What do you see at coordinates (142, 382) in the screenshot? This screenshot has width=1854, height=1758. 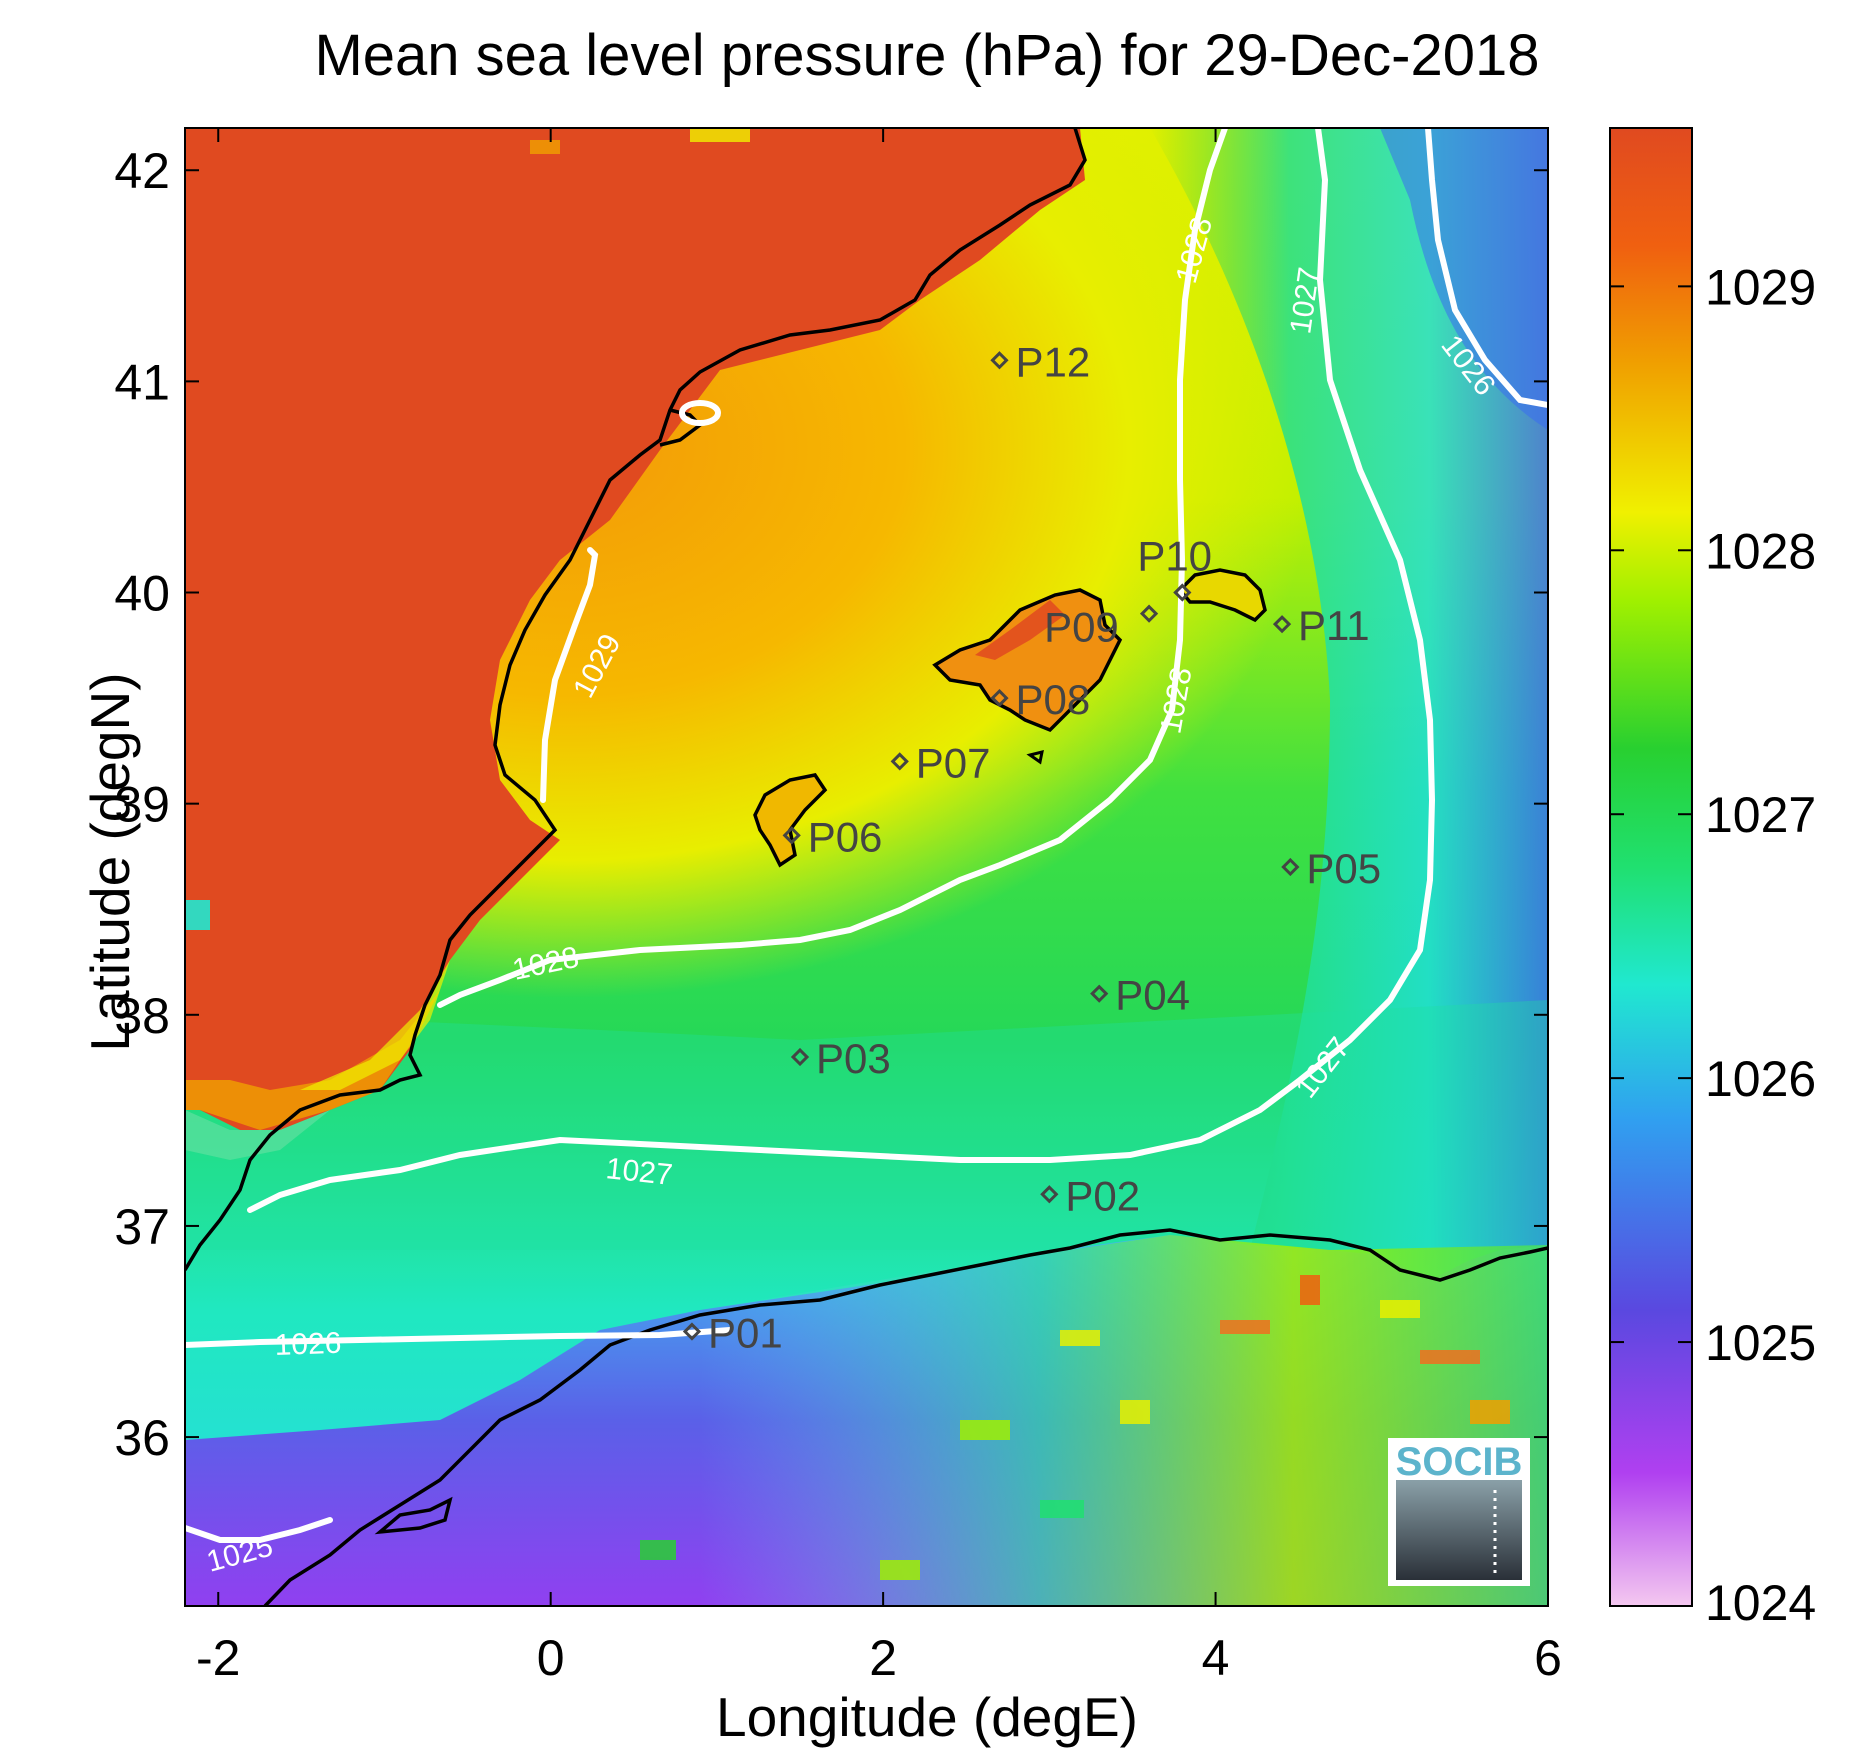 I see `y-tick-label: 41` at bounding box center [142, 382].